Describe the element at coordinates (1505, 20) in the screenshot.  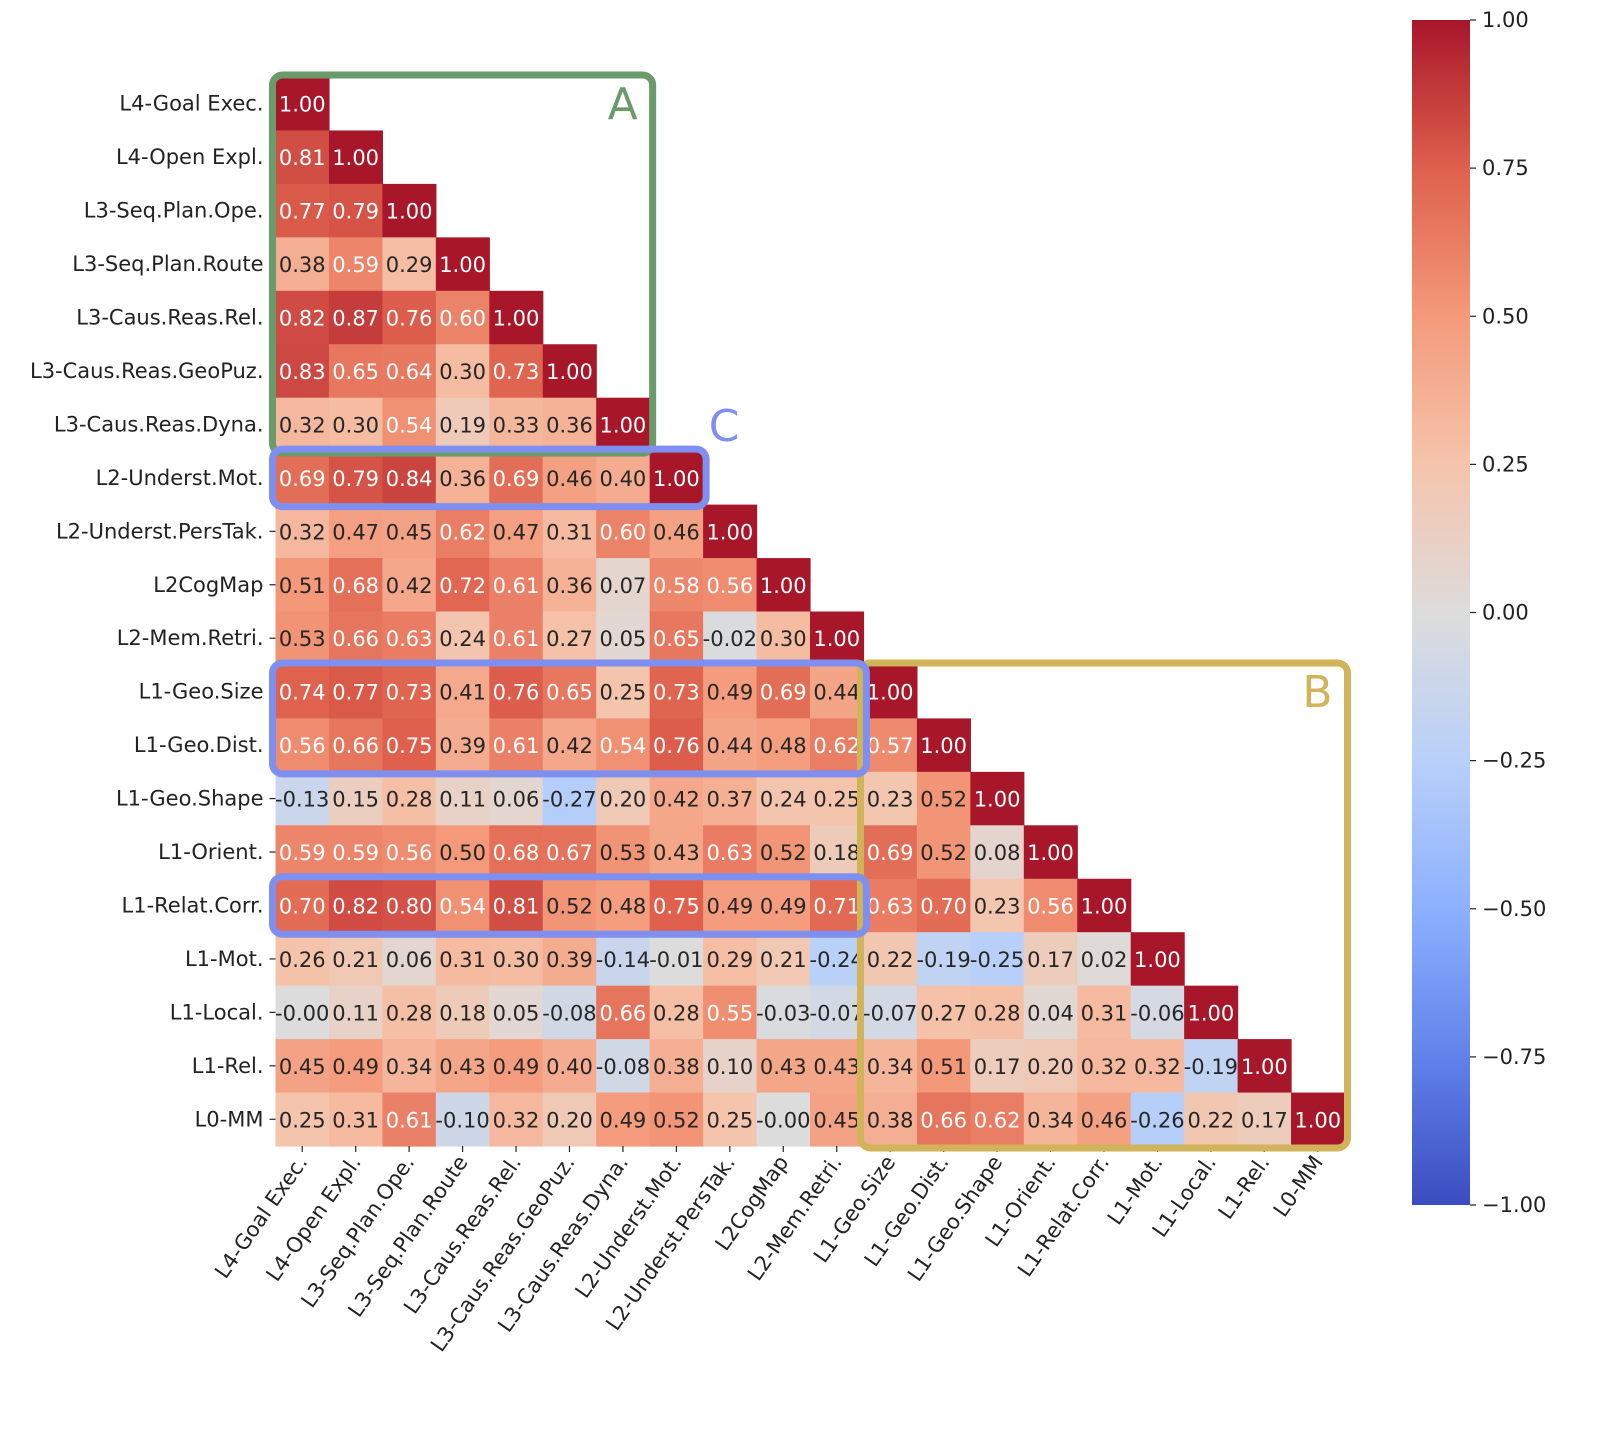
I see `colorbar-tick-label: 1.00` at that location.